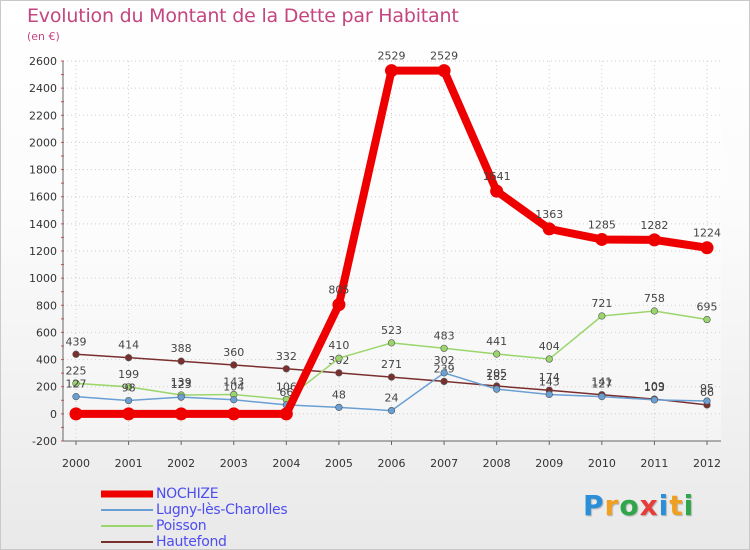 This screenshot has height=550, width=750. Describe the element at coordinates (181, 348) in the screenshot. I see `data-label-hautefond: 388` at that location.